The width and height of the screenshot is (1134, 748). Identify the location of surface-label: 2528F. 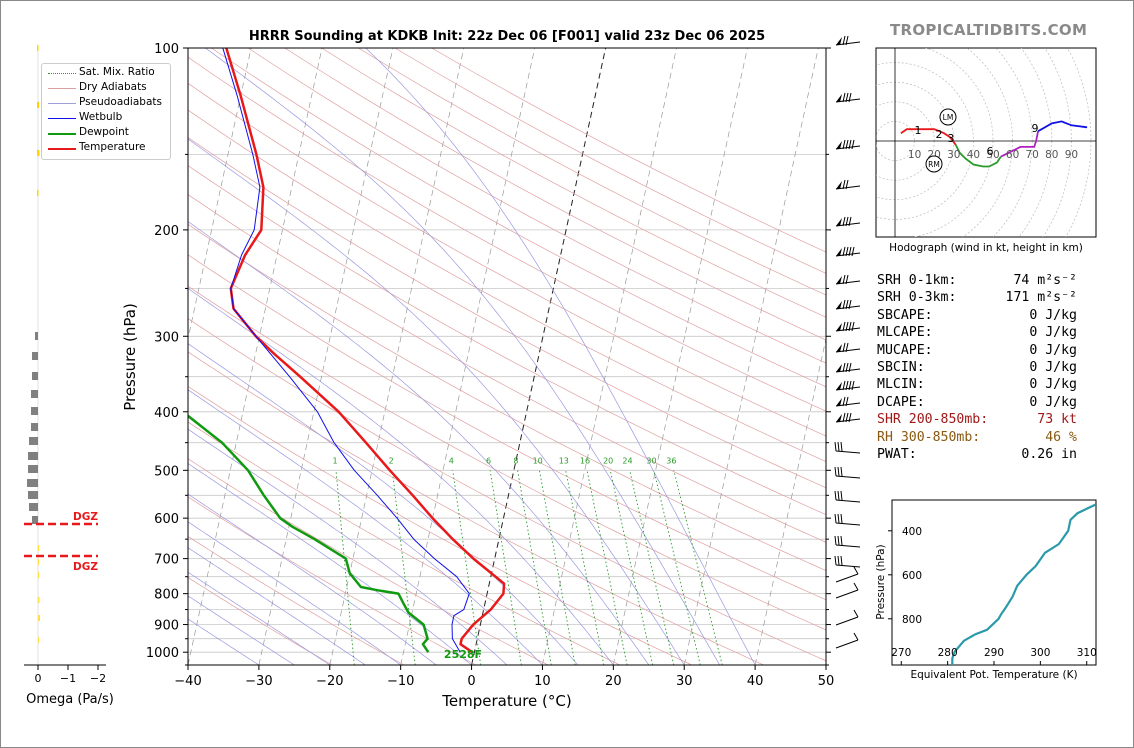
(463, 654).